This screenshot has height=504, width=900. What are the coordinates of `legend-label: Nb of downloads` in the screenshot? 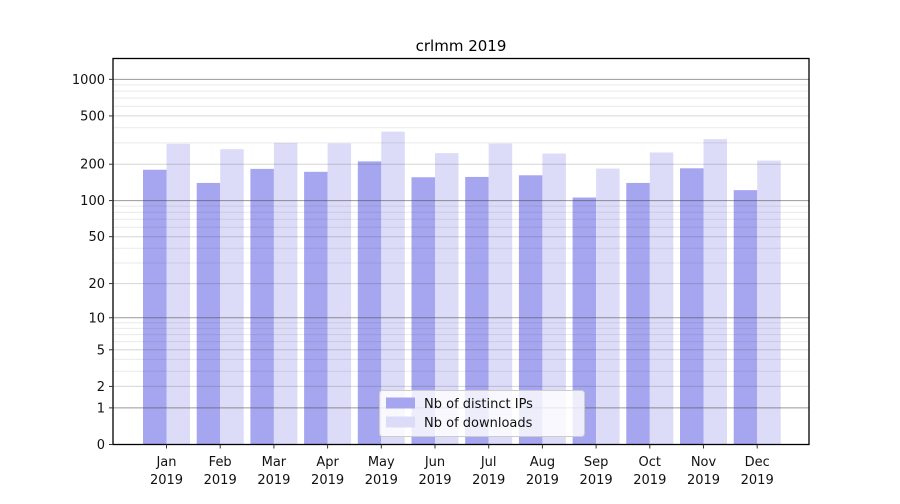 It's located at (478, 423).